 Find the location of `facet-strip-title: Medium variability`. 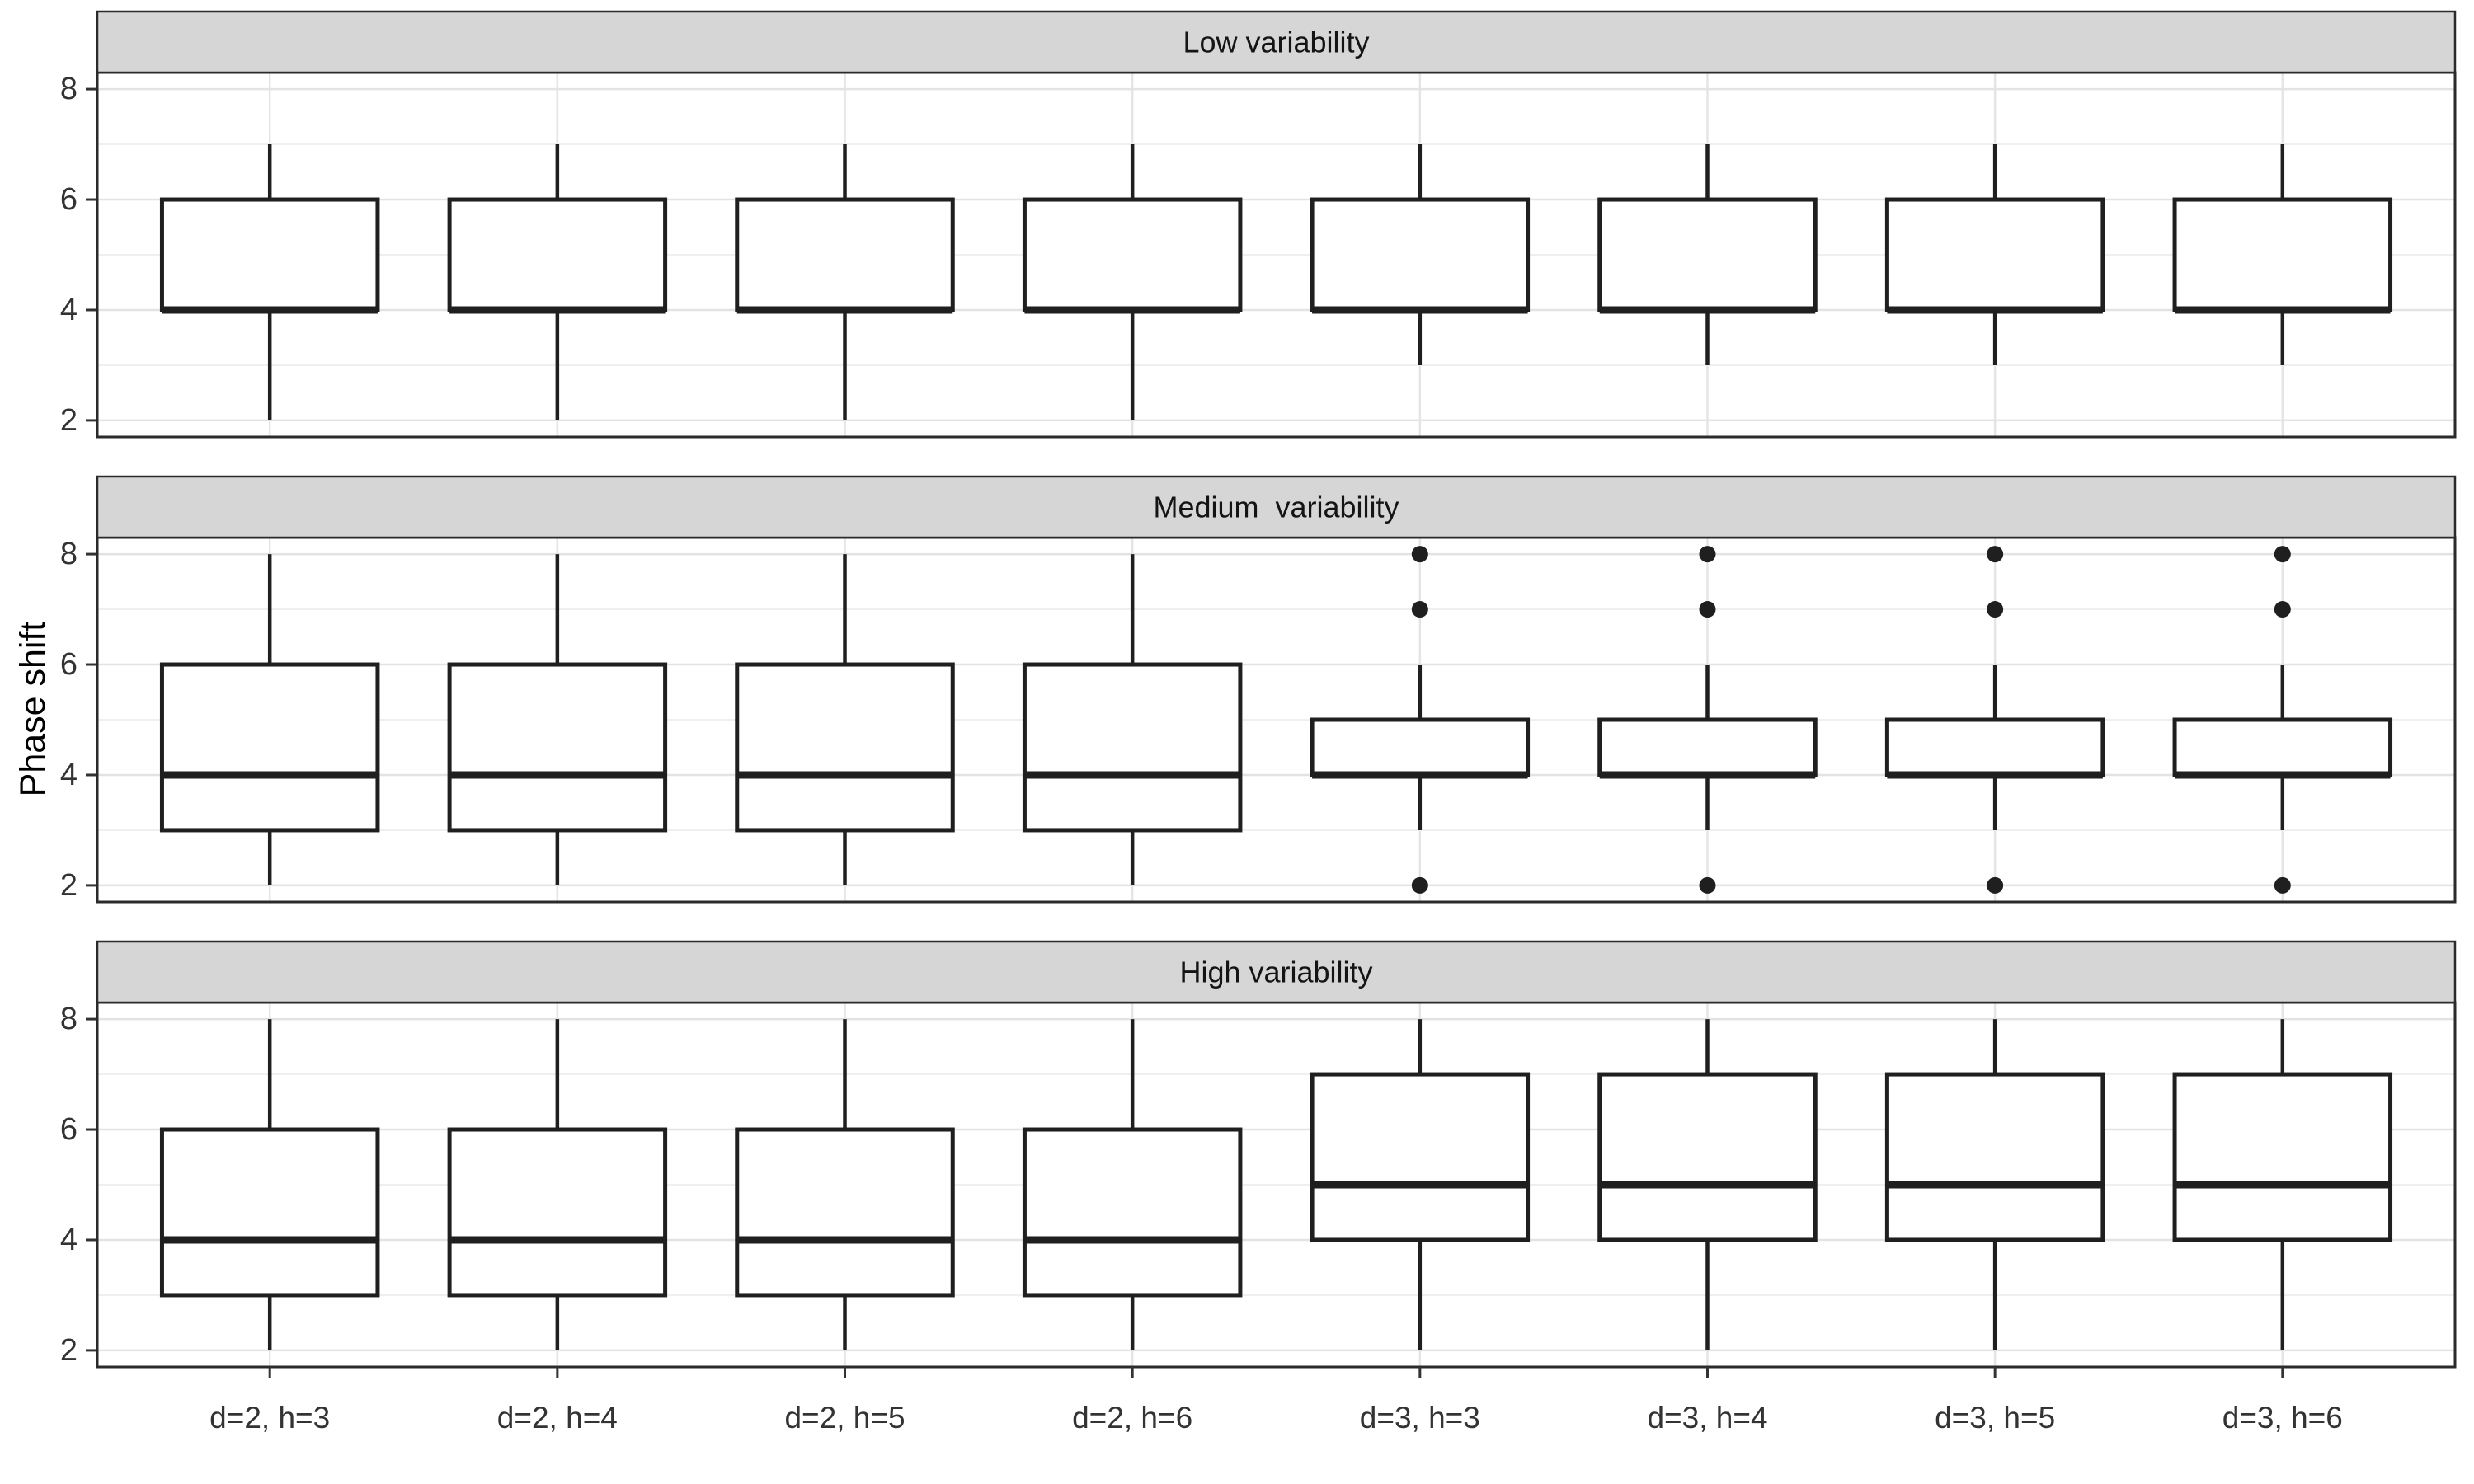

facet-strip-title: Medium variability is located at coordinates (1276, 508).